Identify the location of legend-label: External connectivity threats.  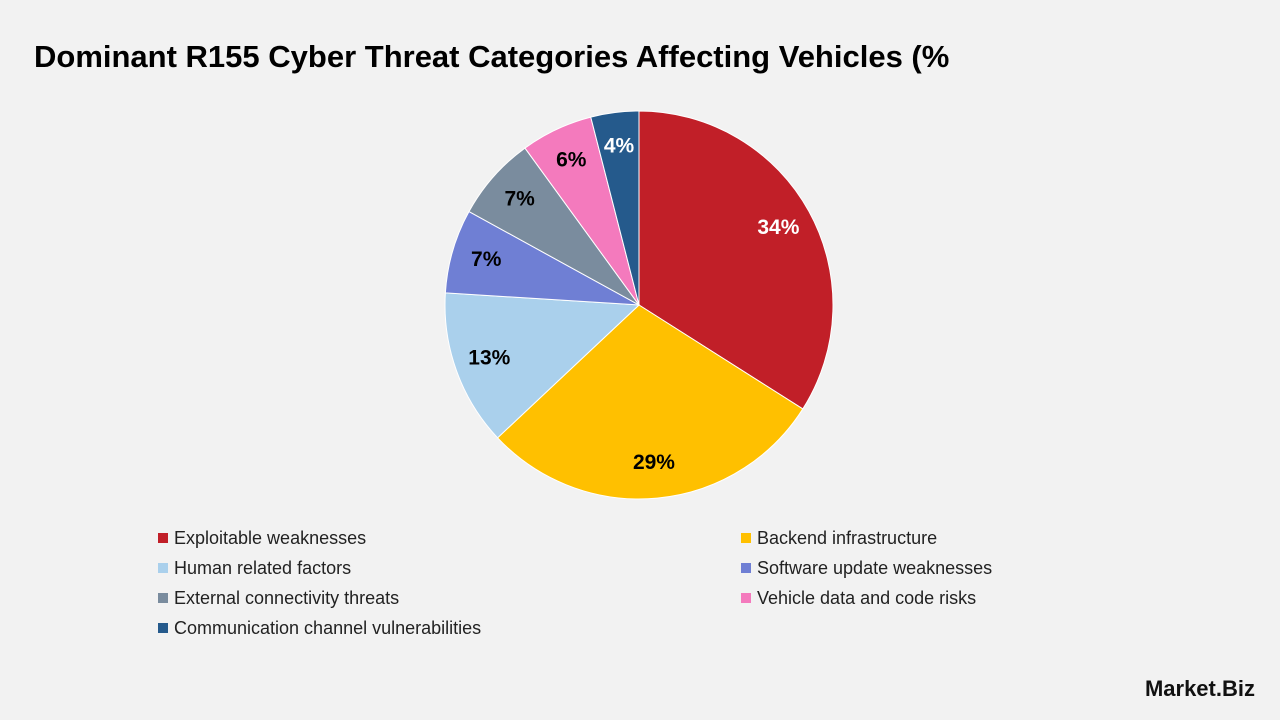
(286, 598).